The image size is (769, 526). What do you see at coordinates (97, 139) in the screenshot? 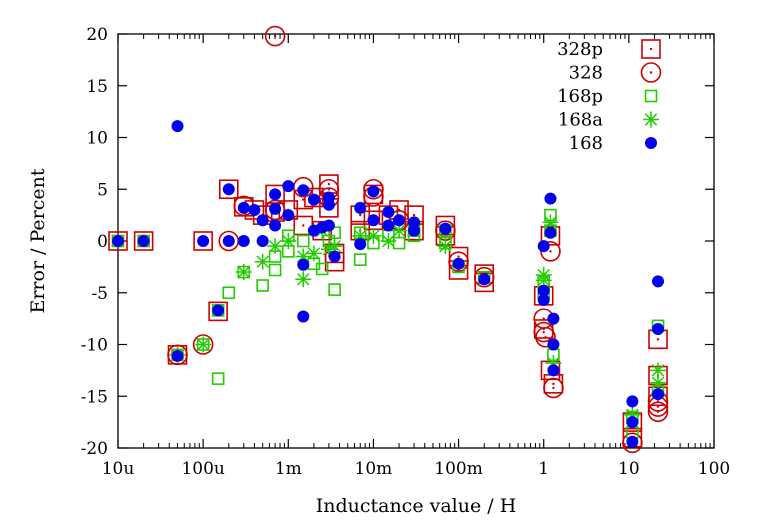
I see `y-tick-label: 10` at bounding box center [97, 139].